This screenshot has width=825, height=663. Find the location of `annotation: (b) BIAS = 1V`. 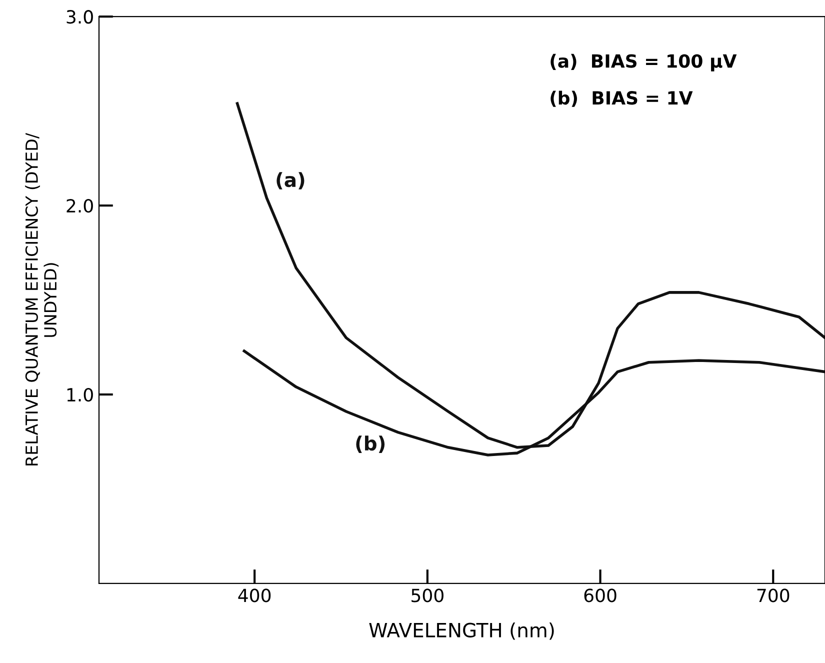

annotation: (b) BIAS = 1V is located at coordinates (621, 98).